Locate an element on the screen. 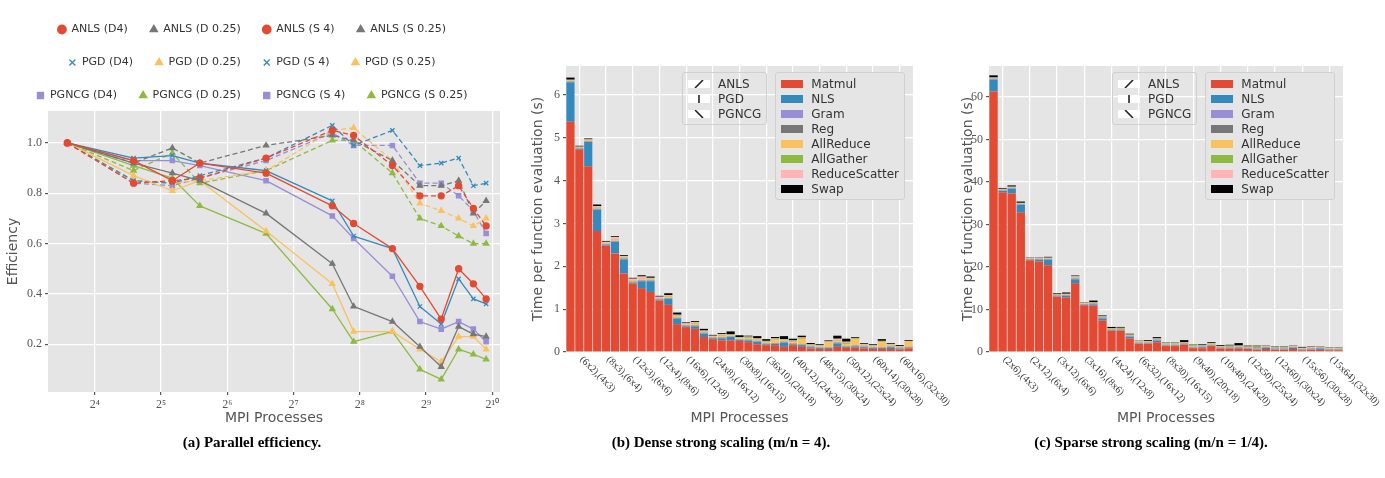 The height and width of the screenshot is (478, 1385). x-tick-label: 2⁴ is located at coordinates (94, 404).